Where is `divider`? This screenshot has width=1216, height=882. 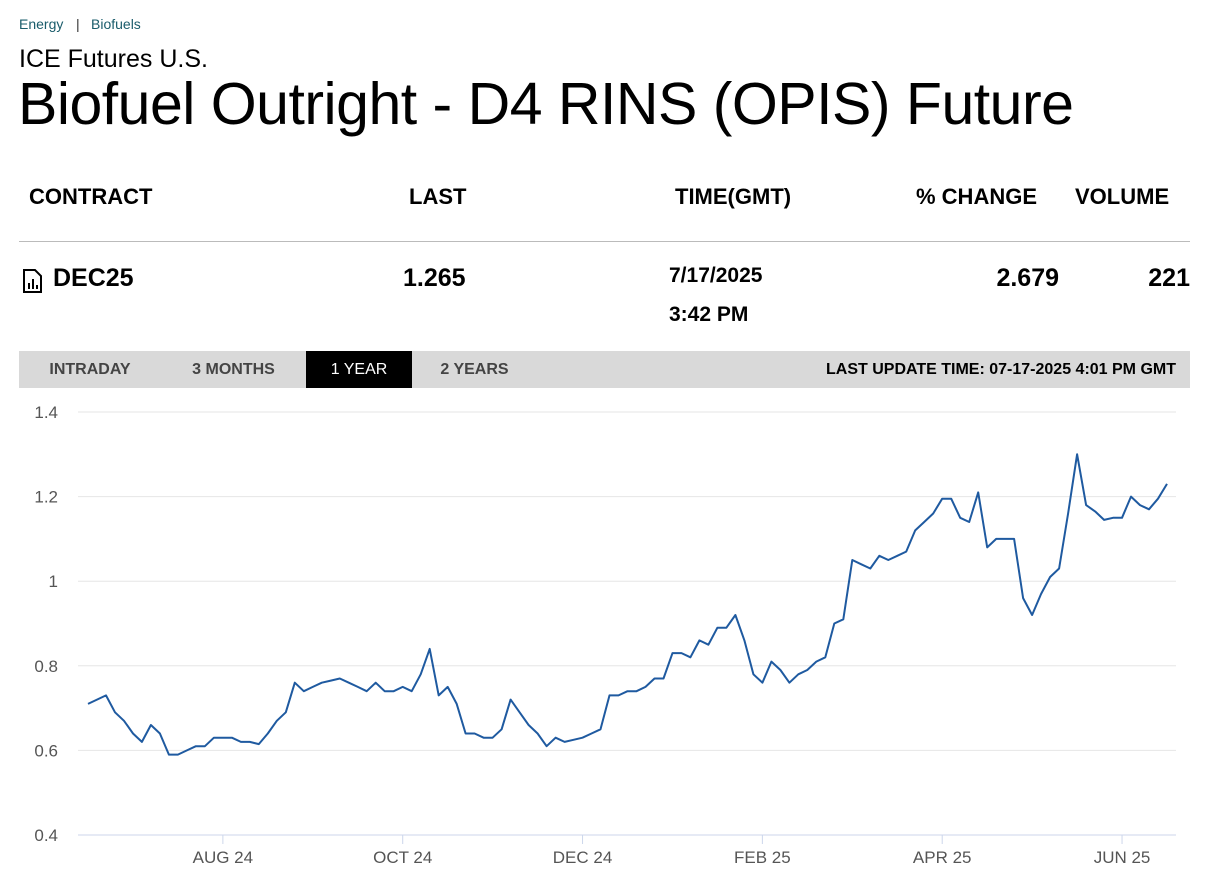 divider is located at coordinates (604, 241).